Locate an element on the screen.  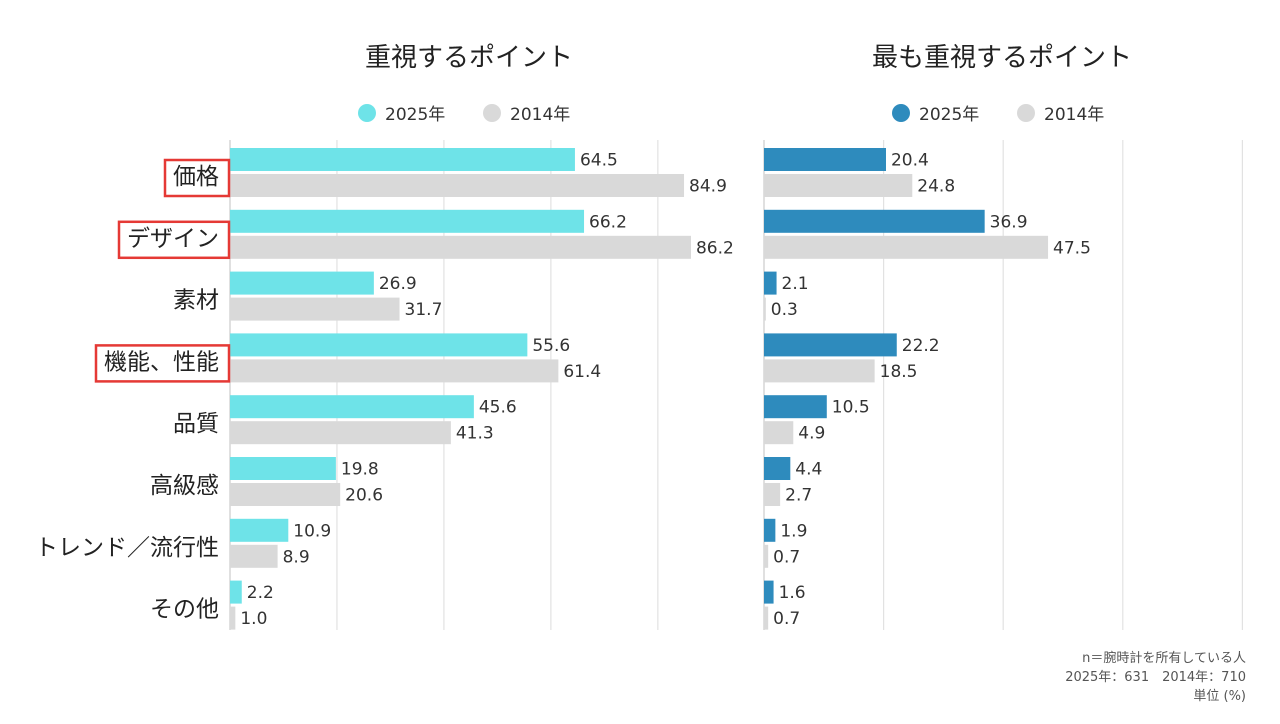
category-label-2: 素材 is located at coordinates (196, 301).